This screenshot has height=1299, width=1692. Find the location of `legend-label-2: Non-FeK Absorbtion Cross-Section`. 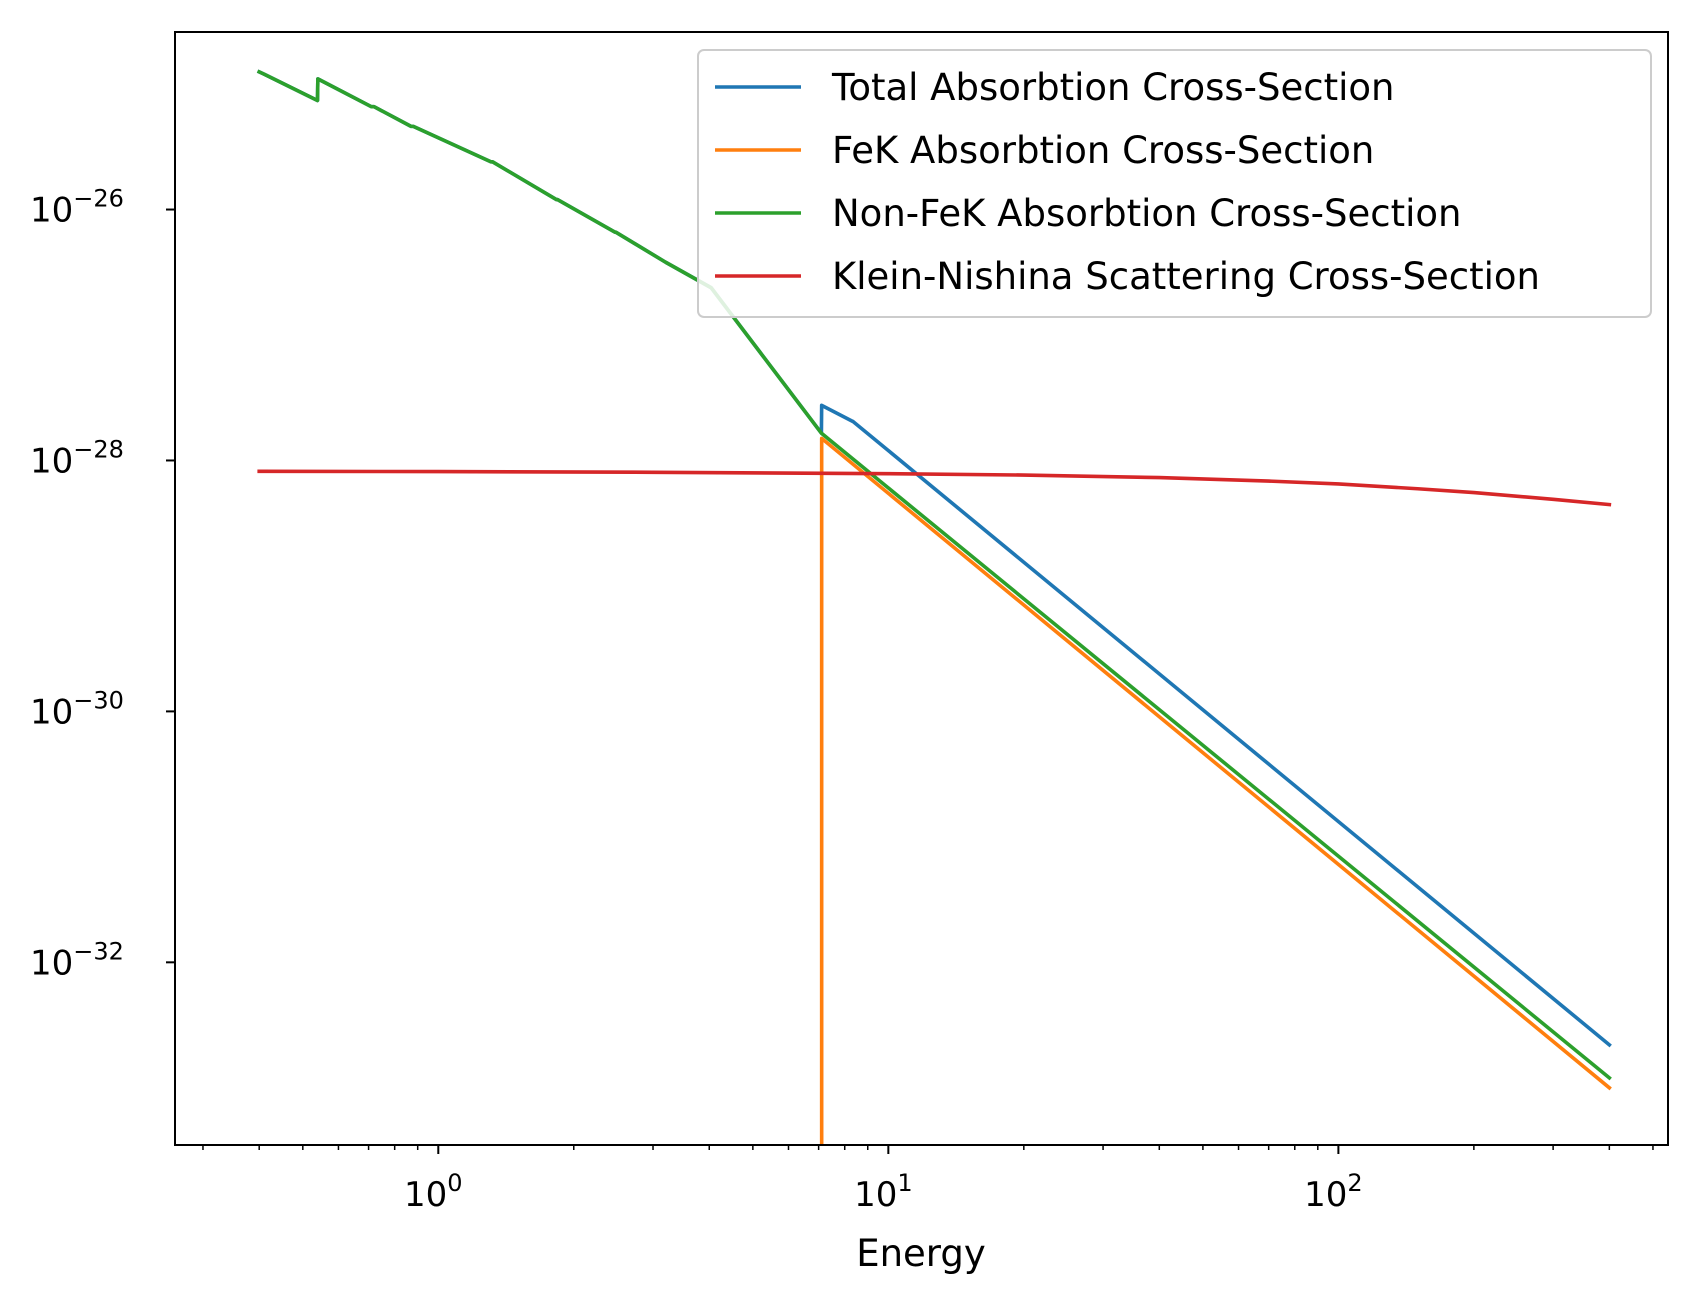

legend-label-2: Non-FeK Absorbtion Cross-Section is located at coordinates (1146, 213).